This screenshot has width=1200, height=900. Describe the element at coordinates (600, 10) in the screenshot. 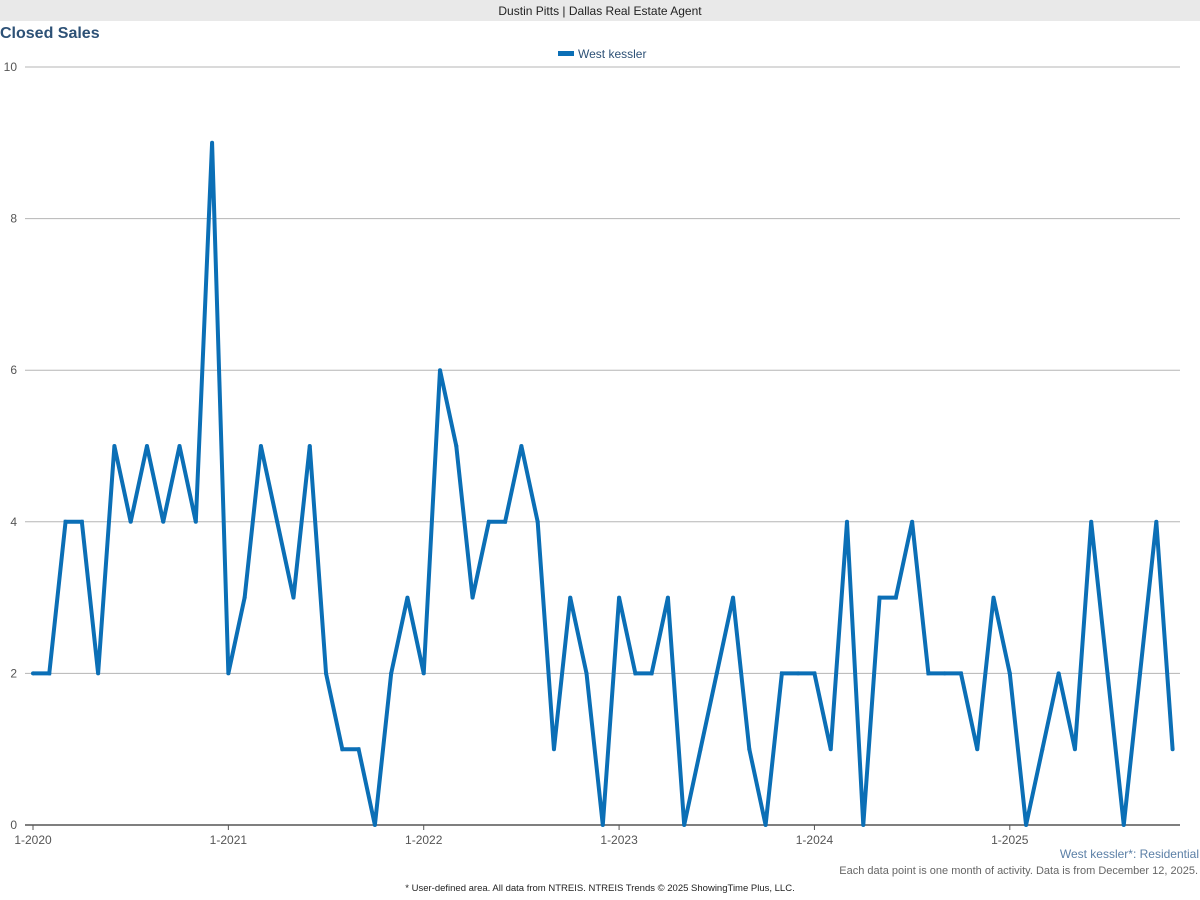

I see `page-header: Dustin Pitts | Dallas Real Estate Agent` at that location.